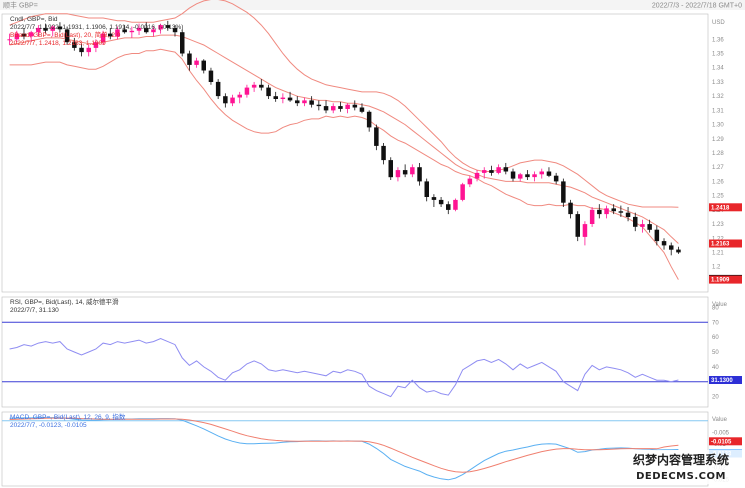  I want to click on macd-line, so click(344, 449).